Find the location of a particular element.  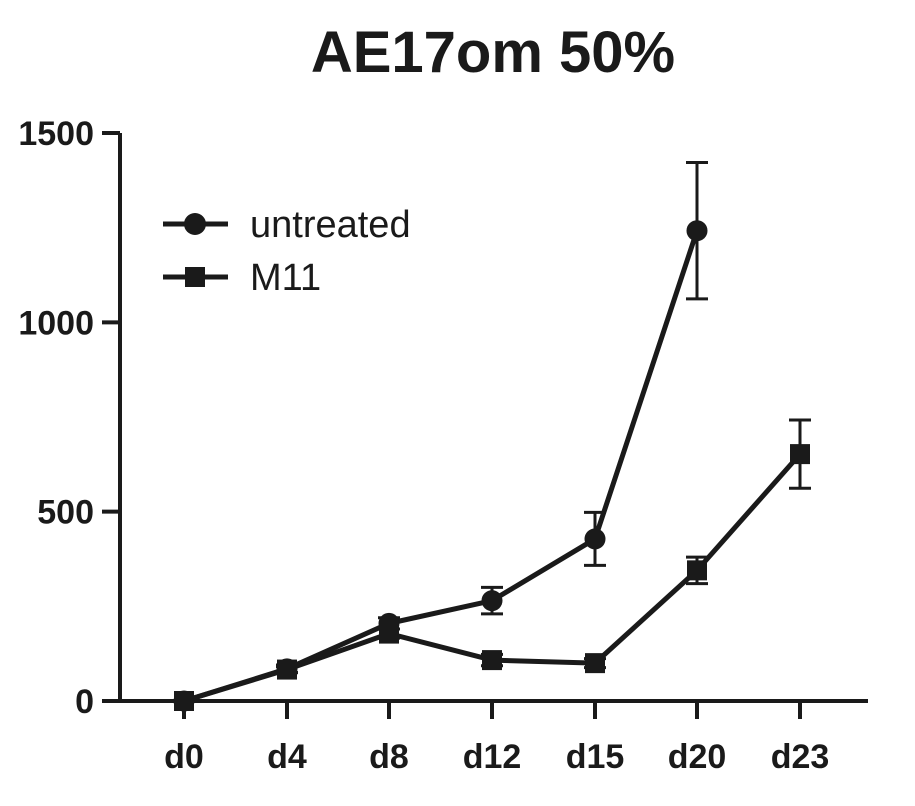

x-tick-label: d0 is located at coordinates (184, 757).